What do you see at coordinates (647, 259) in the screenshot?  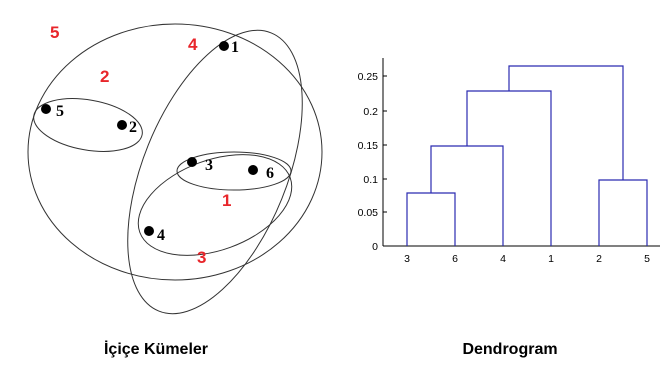 I see `x-tick-label-5: 5` at bounding box center [647, 259].